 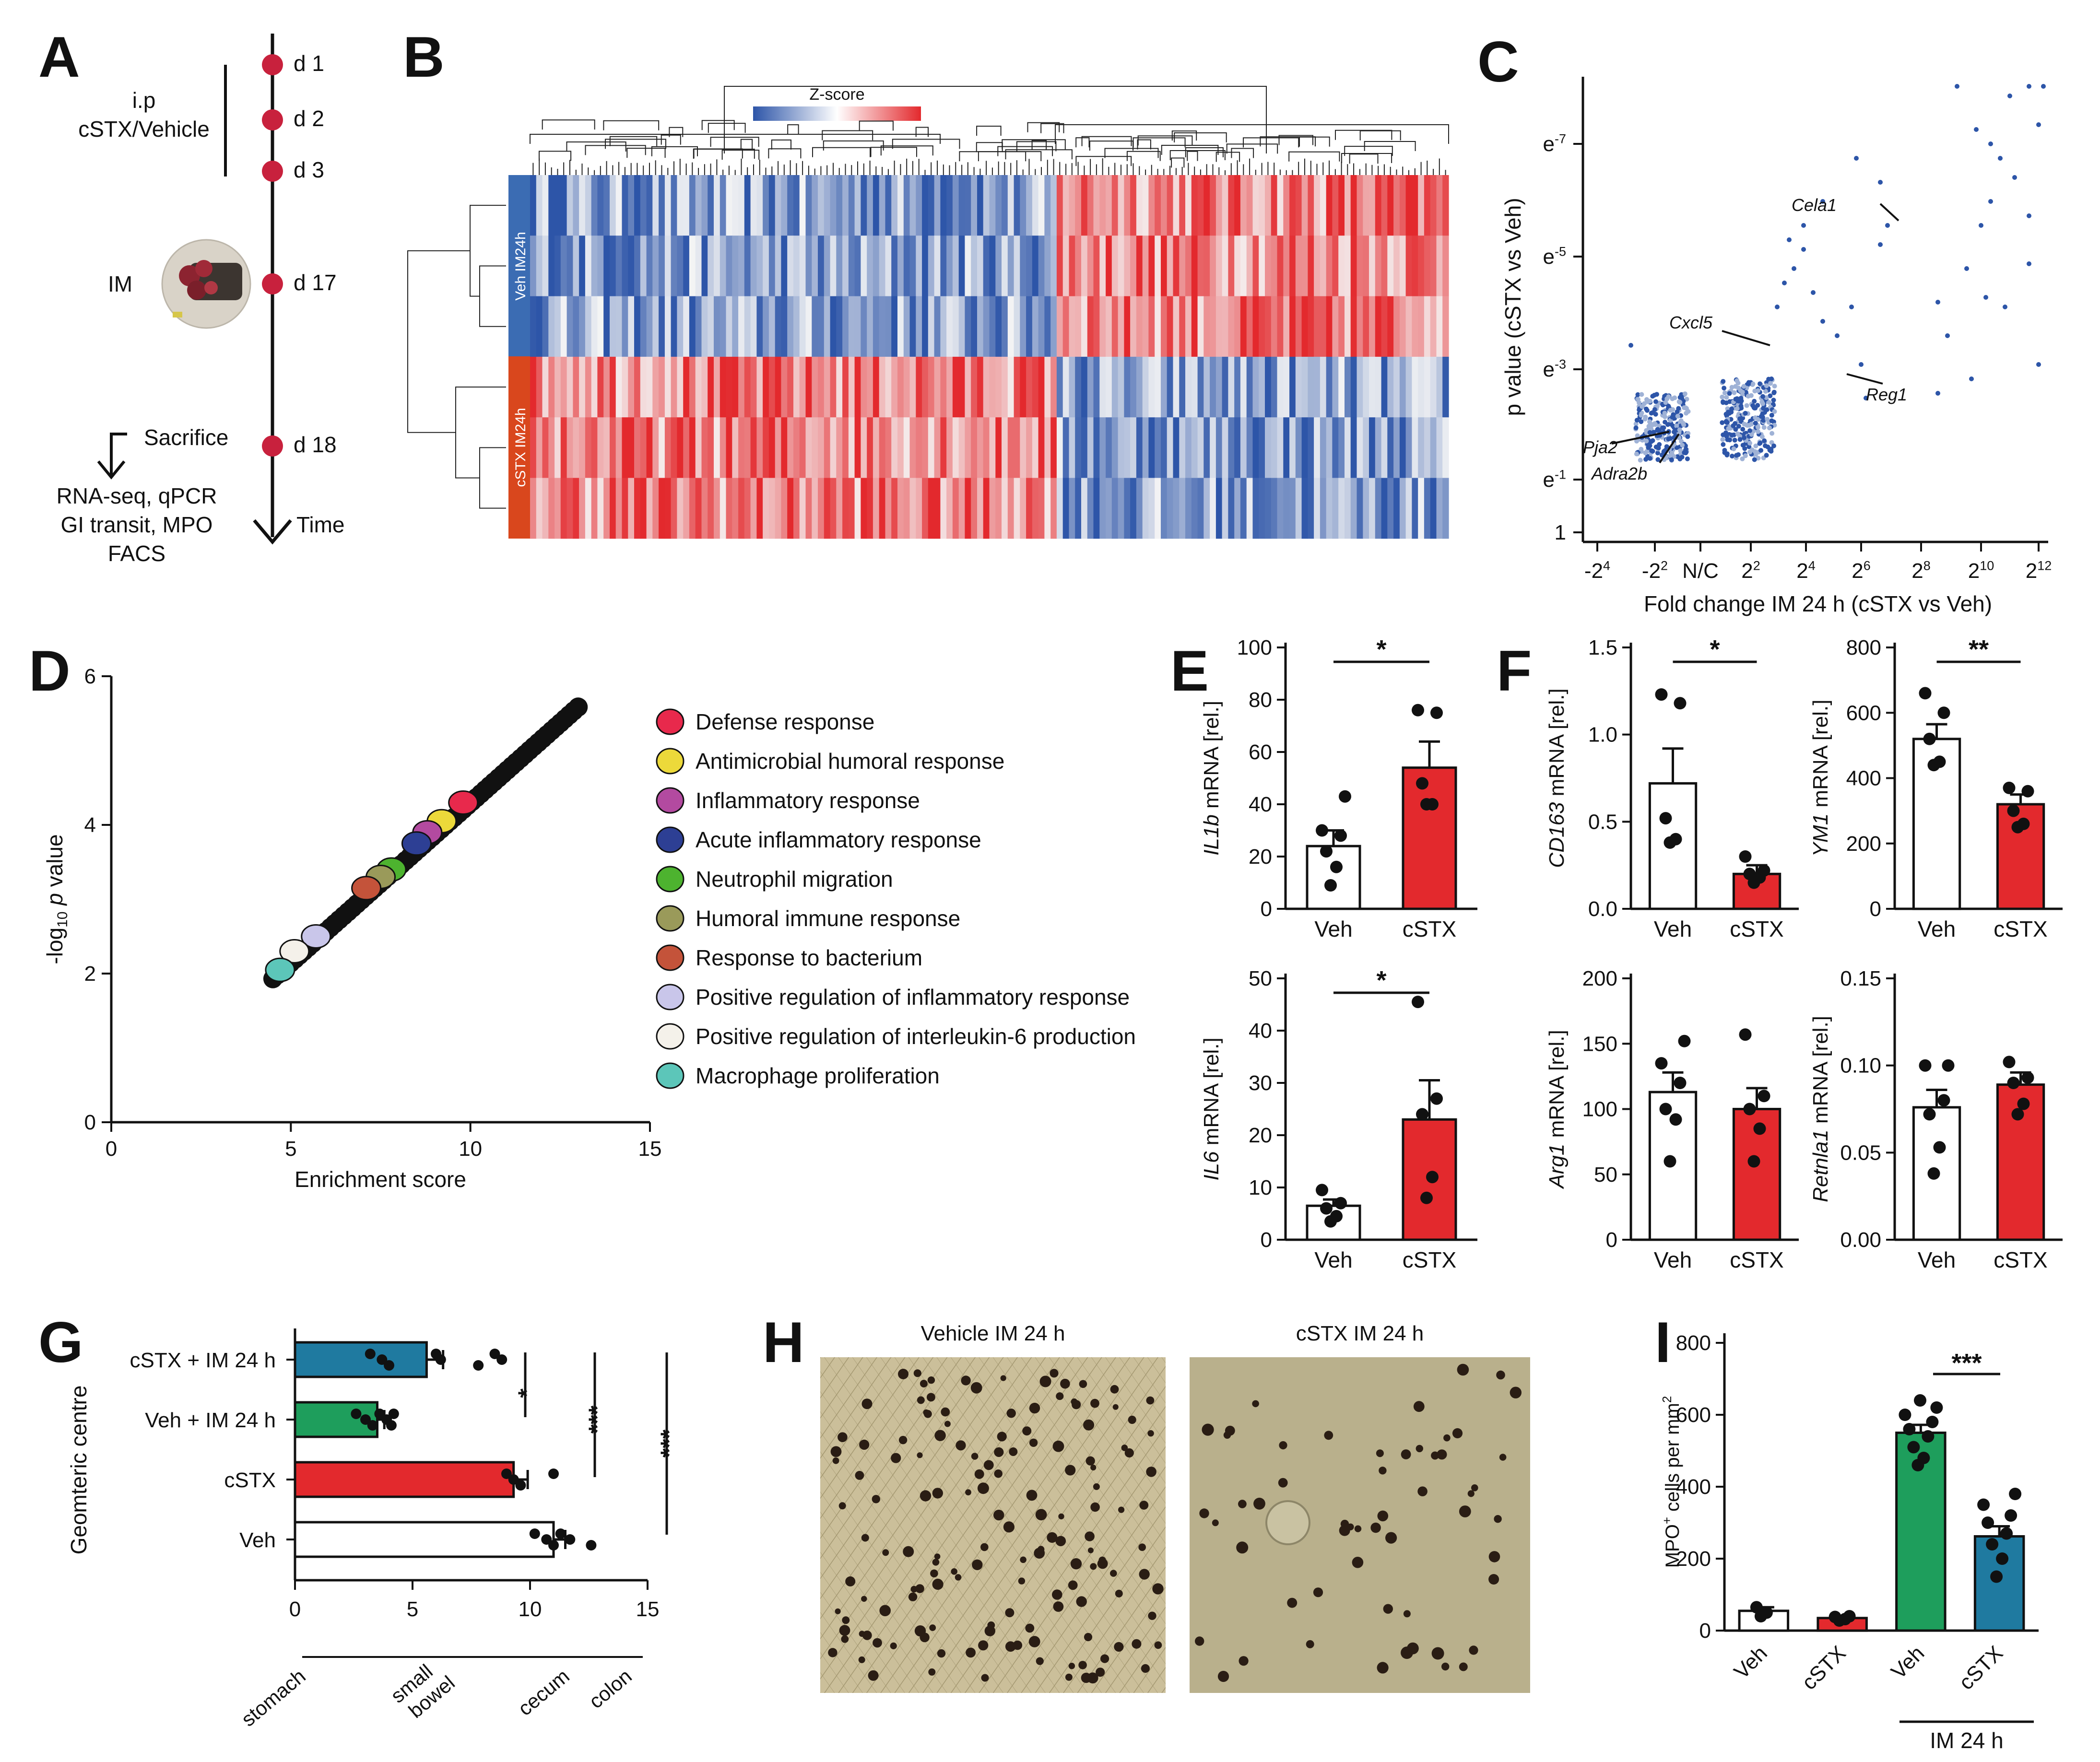 I want to click on c-x-tick-label: -24, so click(x=1597, y=570).